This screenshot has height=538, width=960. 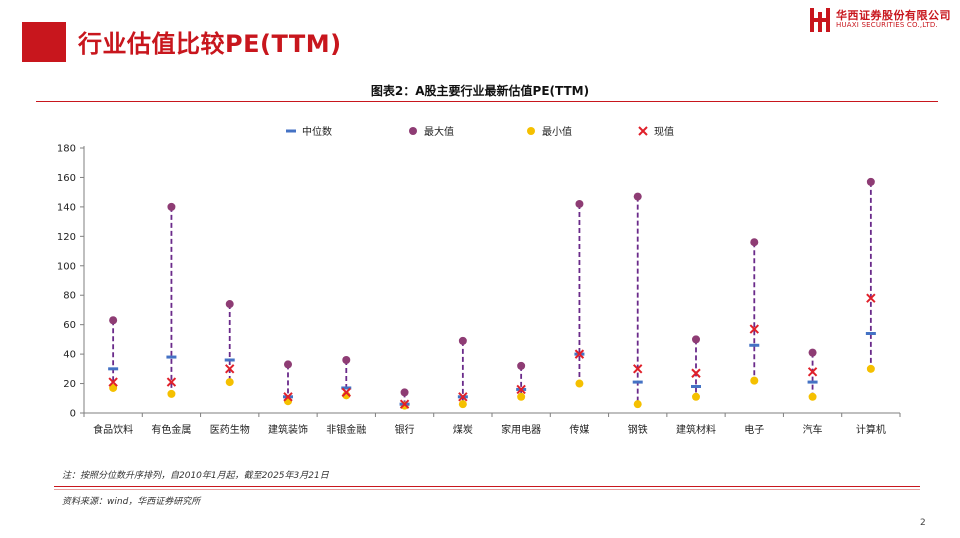 What do you see at coordinates (638, 429) in the screenshot?
I see `x-tick-label: 钢铁` at bounding box center [638, 429].